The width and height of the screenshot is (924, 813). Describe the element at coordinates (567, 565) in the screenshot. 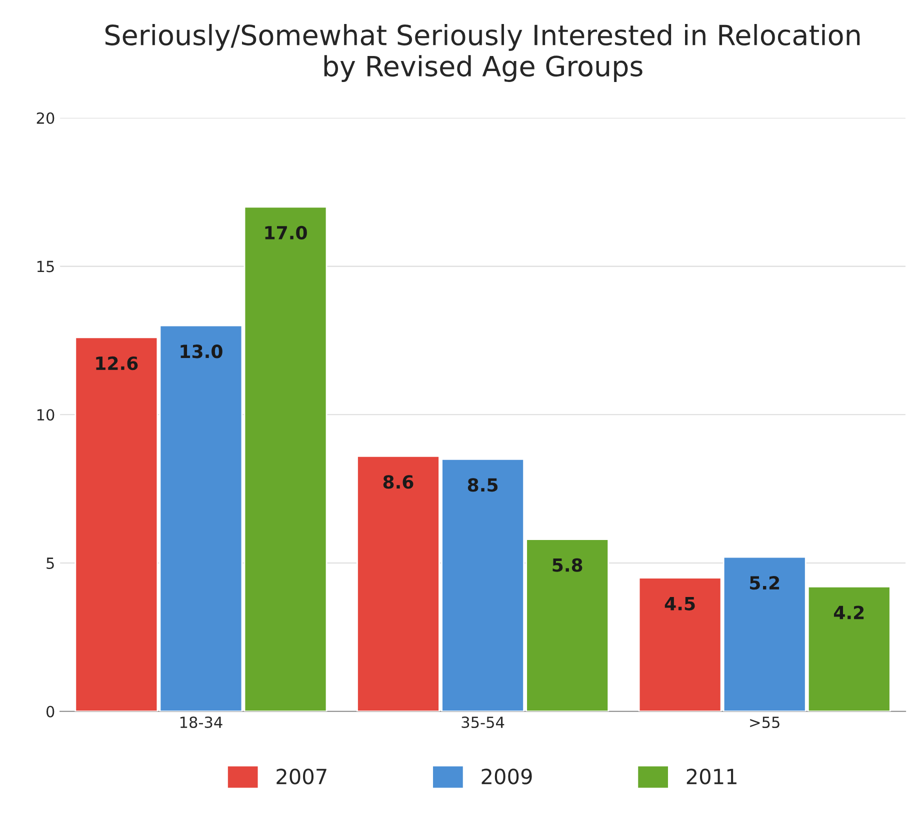

I see `text: 5.8` at that location.